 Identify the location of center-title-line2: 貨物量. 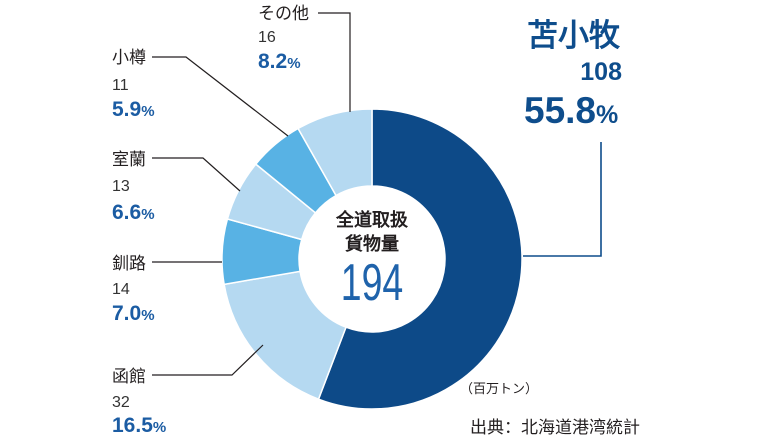
(372, 243).